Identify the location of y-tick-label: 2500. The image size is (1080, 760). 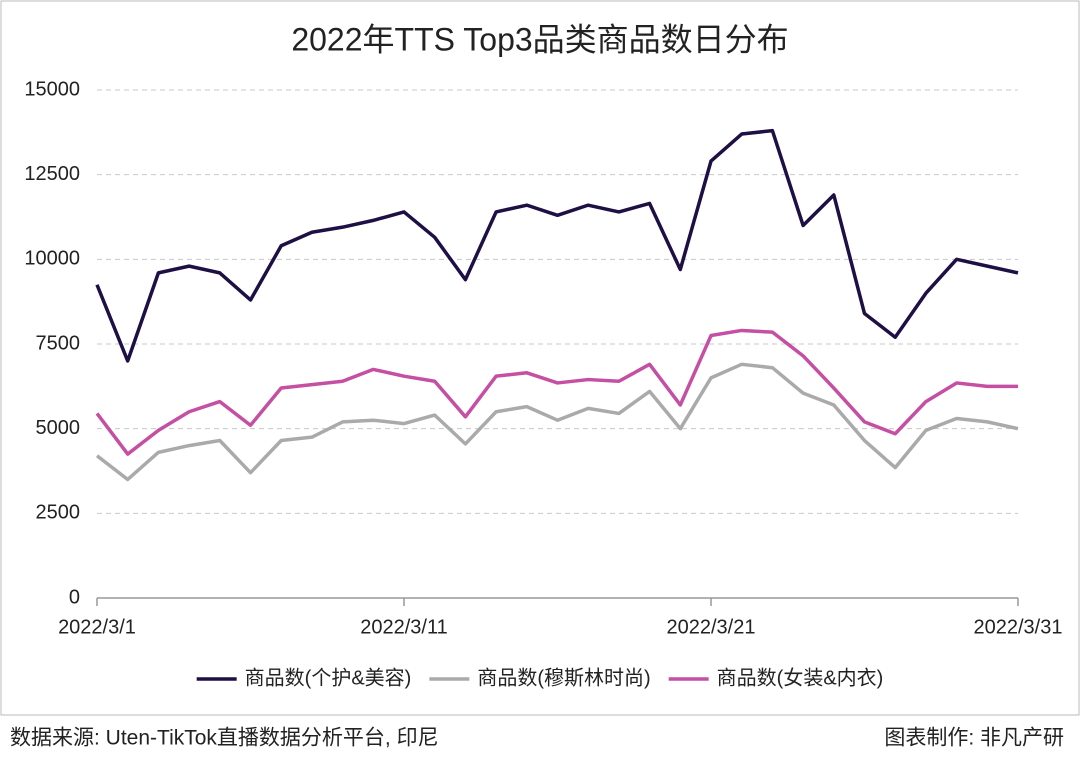
(58, 513).